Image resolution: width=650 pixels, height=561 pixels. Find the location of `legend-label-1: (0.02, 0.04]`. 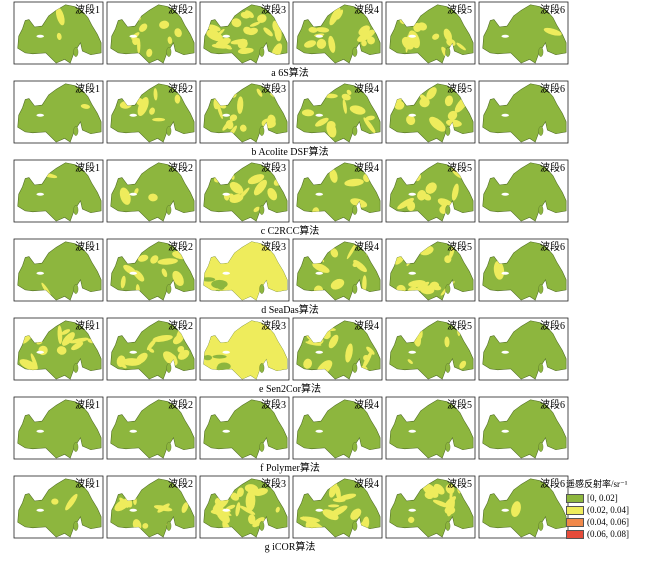

legend-label-1: (0.02, 0.04] is located at coordinates (608, 509).